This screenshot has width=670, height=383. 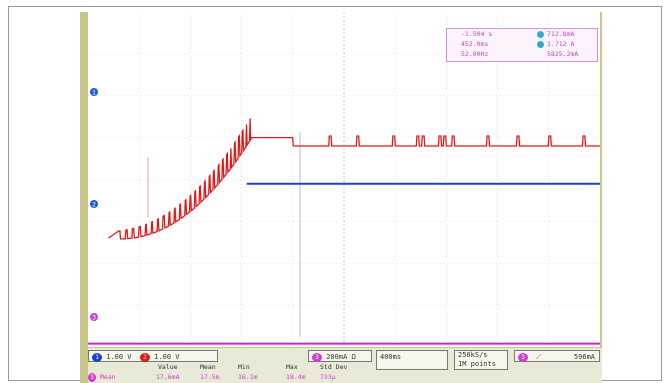 What do you see at coordinates (584, 357) in the screenshot?
I see `trigger-level: 596mA` at bounding box center [584, 357].